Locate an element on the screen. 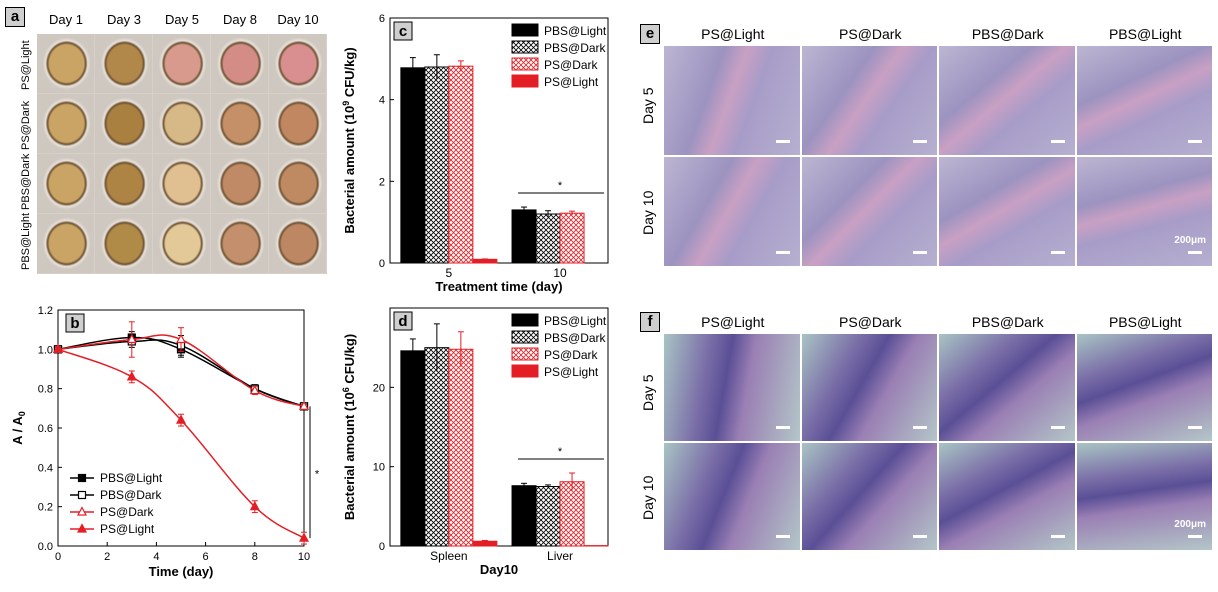  panel-c-label: c is located at coordinates (403, 31).